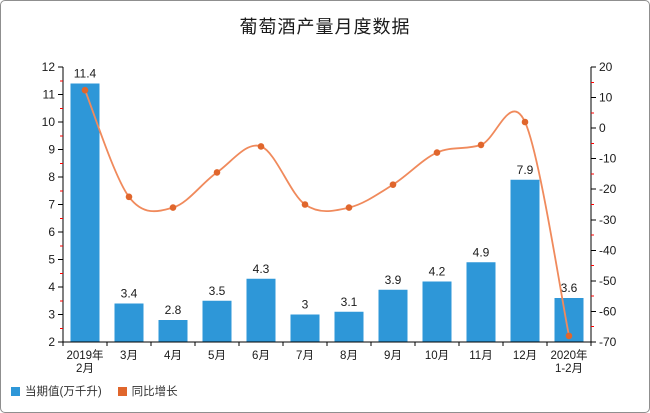 This screenshot has width=650, height=413. What do you see at coordinates (261, 269) in the screenshot?
I see `svg-text: 4.3` at bounding box center [261, 269].